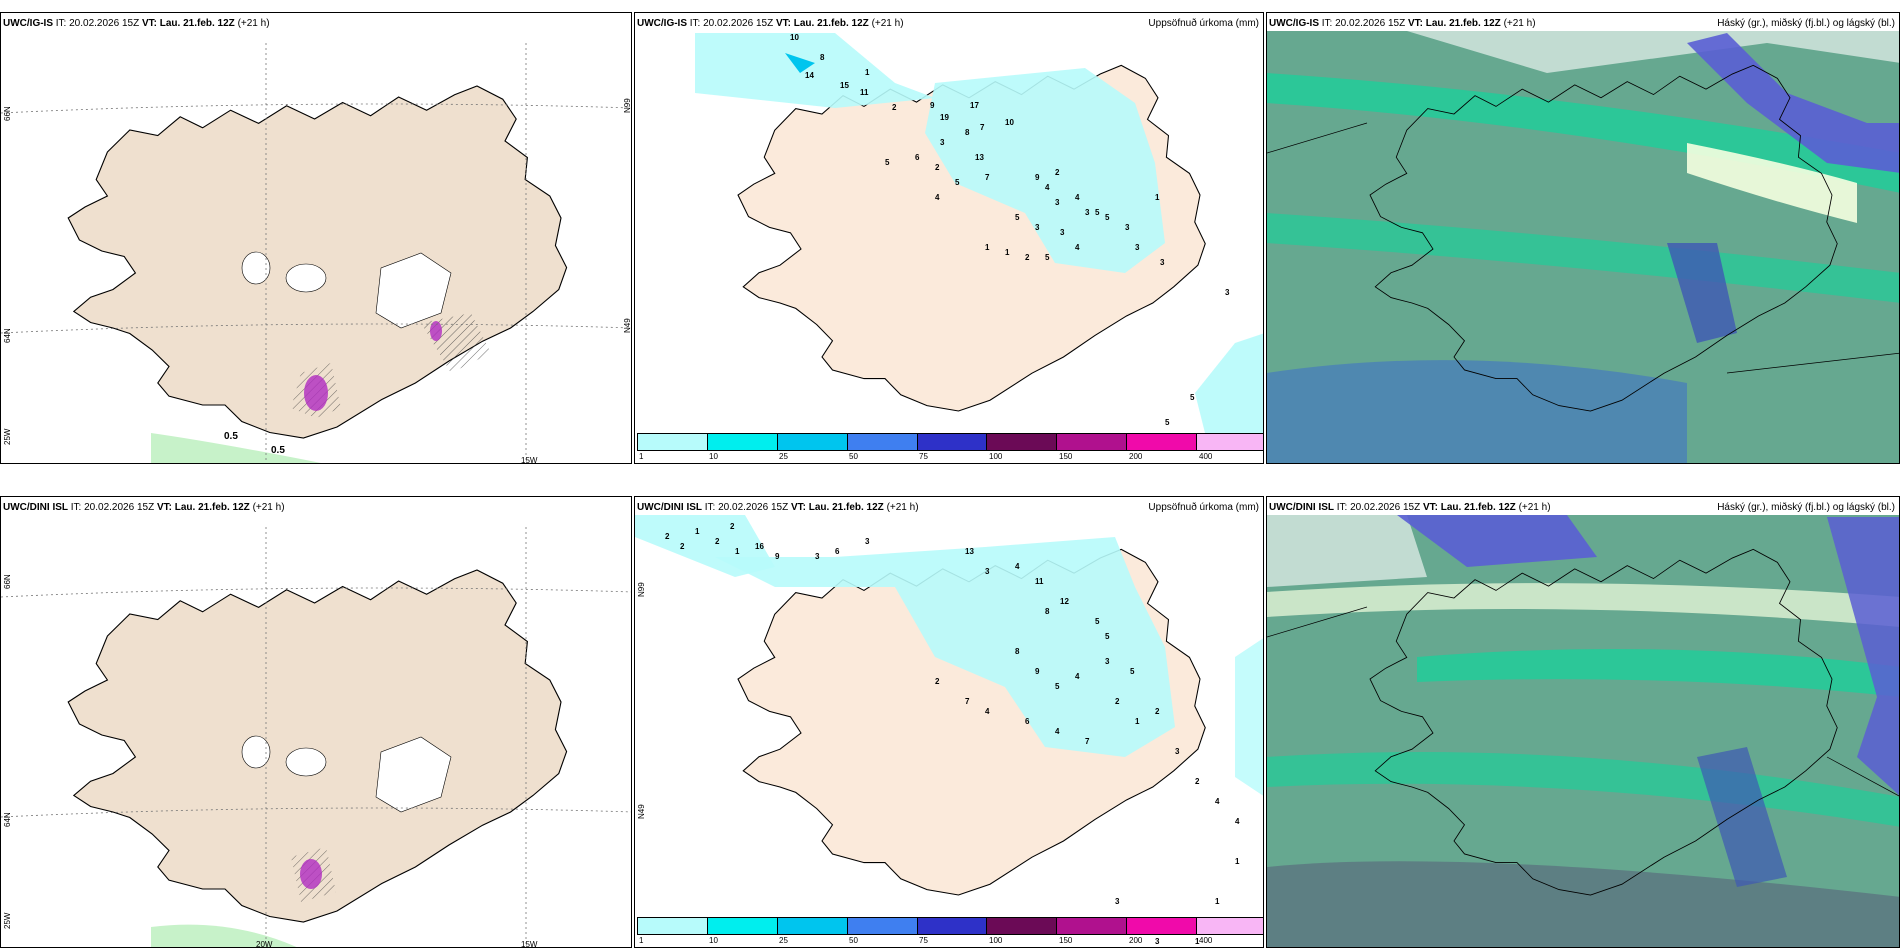 The height and width of the screenshot is (950, 1900). Describe the element at coordinates (759, 546) in the screenshot. I see `precip-point-label: 16` at that location.